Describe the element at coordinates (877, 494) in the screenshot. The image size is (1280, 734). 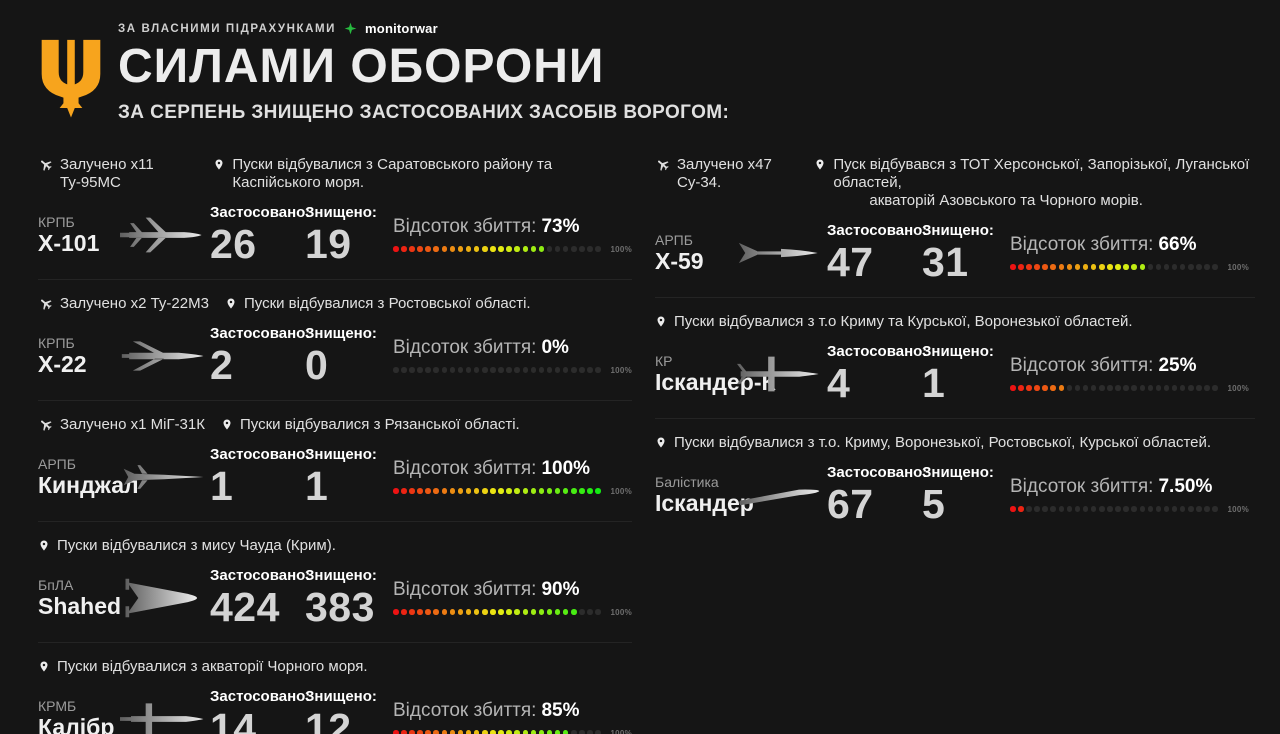
I see `used-stat: Застосовано: 67` at that location.